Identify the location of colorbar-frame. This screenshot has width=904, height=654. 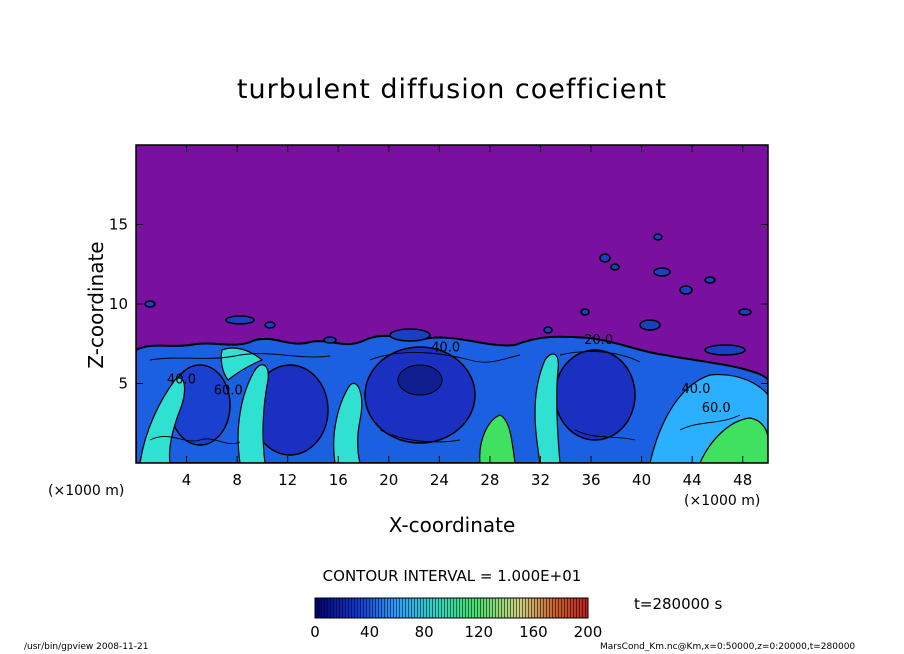
(451, 608).